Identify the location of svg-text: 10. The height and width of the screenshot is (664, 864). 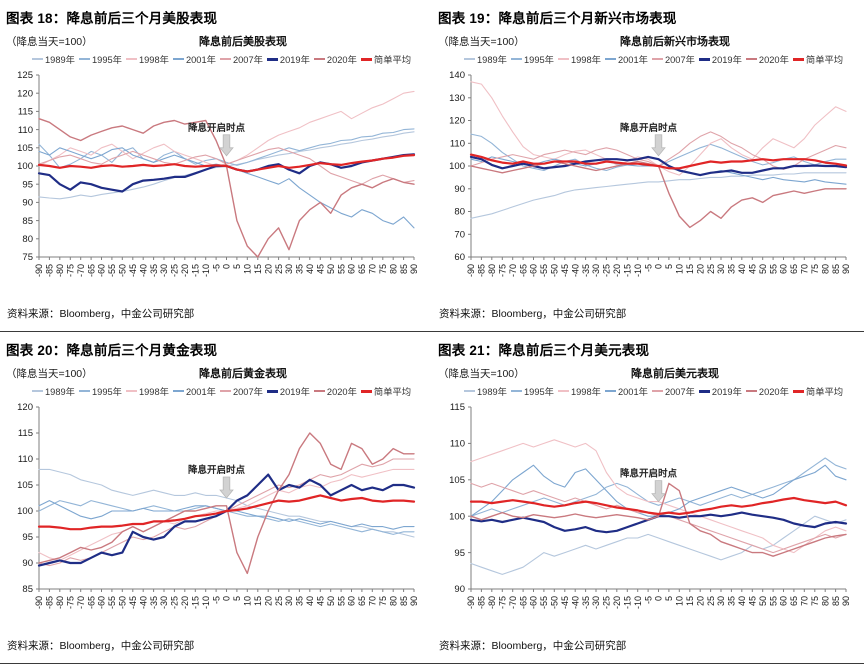
(248, 269).